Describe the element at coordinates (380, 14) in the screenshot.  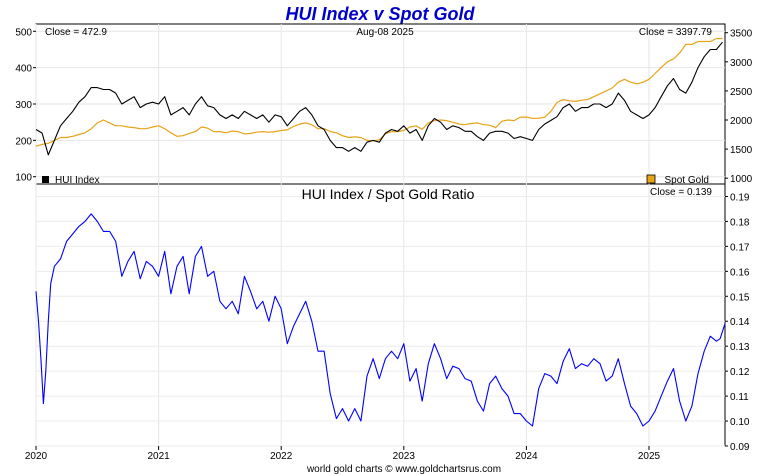
I see `chart-title: HUI Index v Spot Gold` at that location.